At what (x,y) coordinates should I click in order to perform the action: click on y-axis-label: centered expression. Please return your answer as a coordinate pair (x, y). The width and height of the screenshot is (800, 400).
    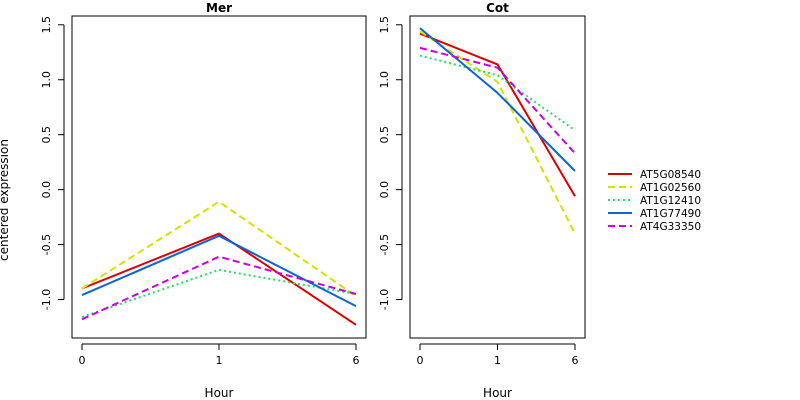
    Looking at the image, I should click on (5, 200).